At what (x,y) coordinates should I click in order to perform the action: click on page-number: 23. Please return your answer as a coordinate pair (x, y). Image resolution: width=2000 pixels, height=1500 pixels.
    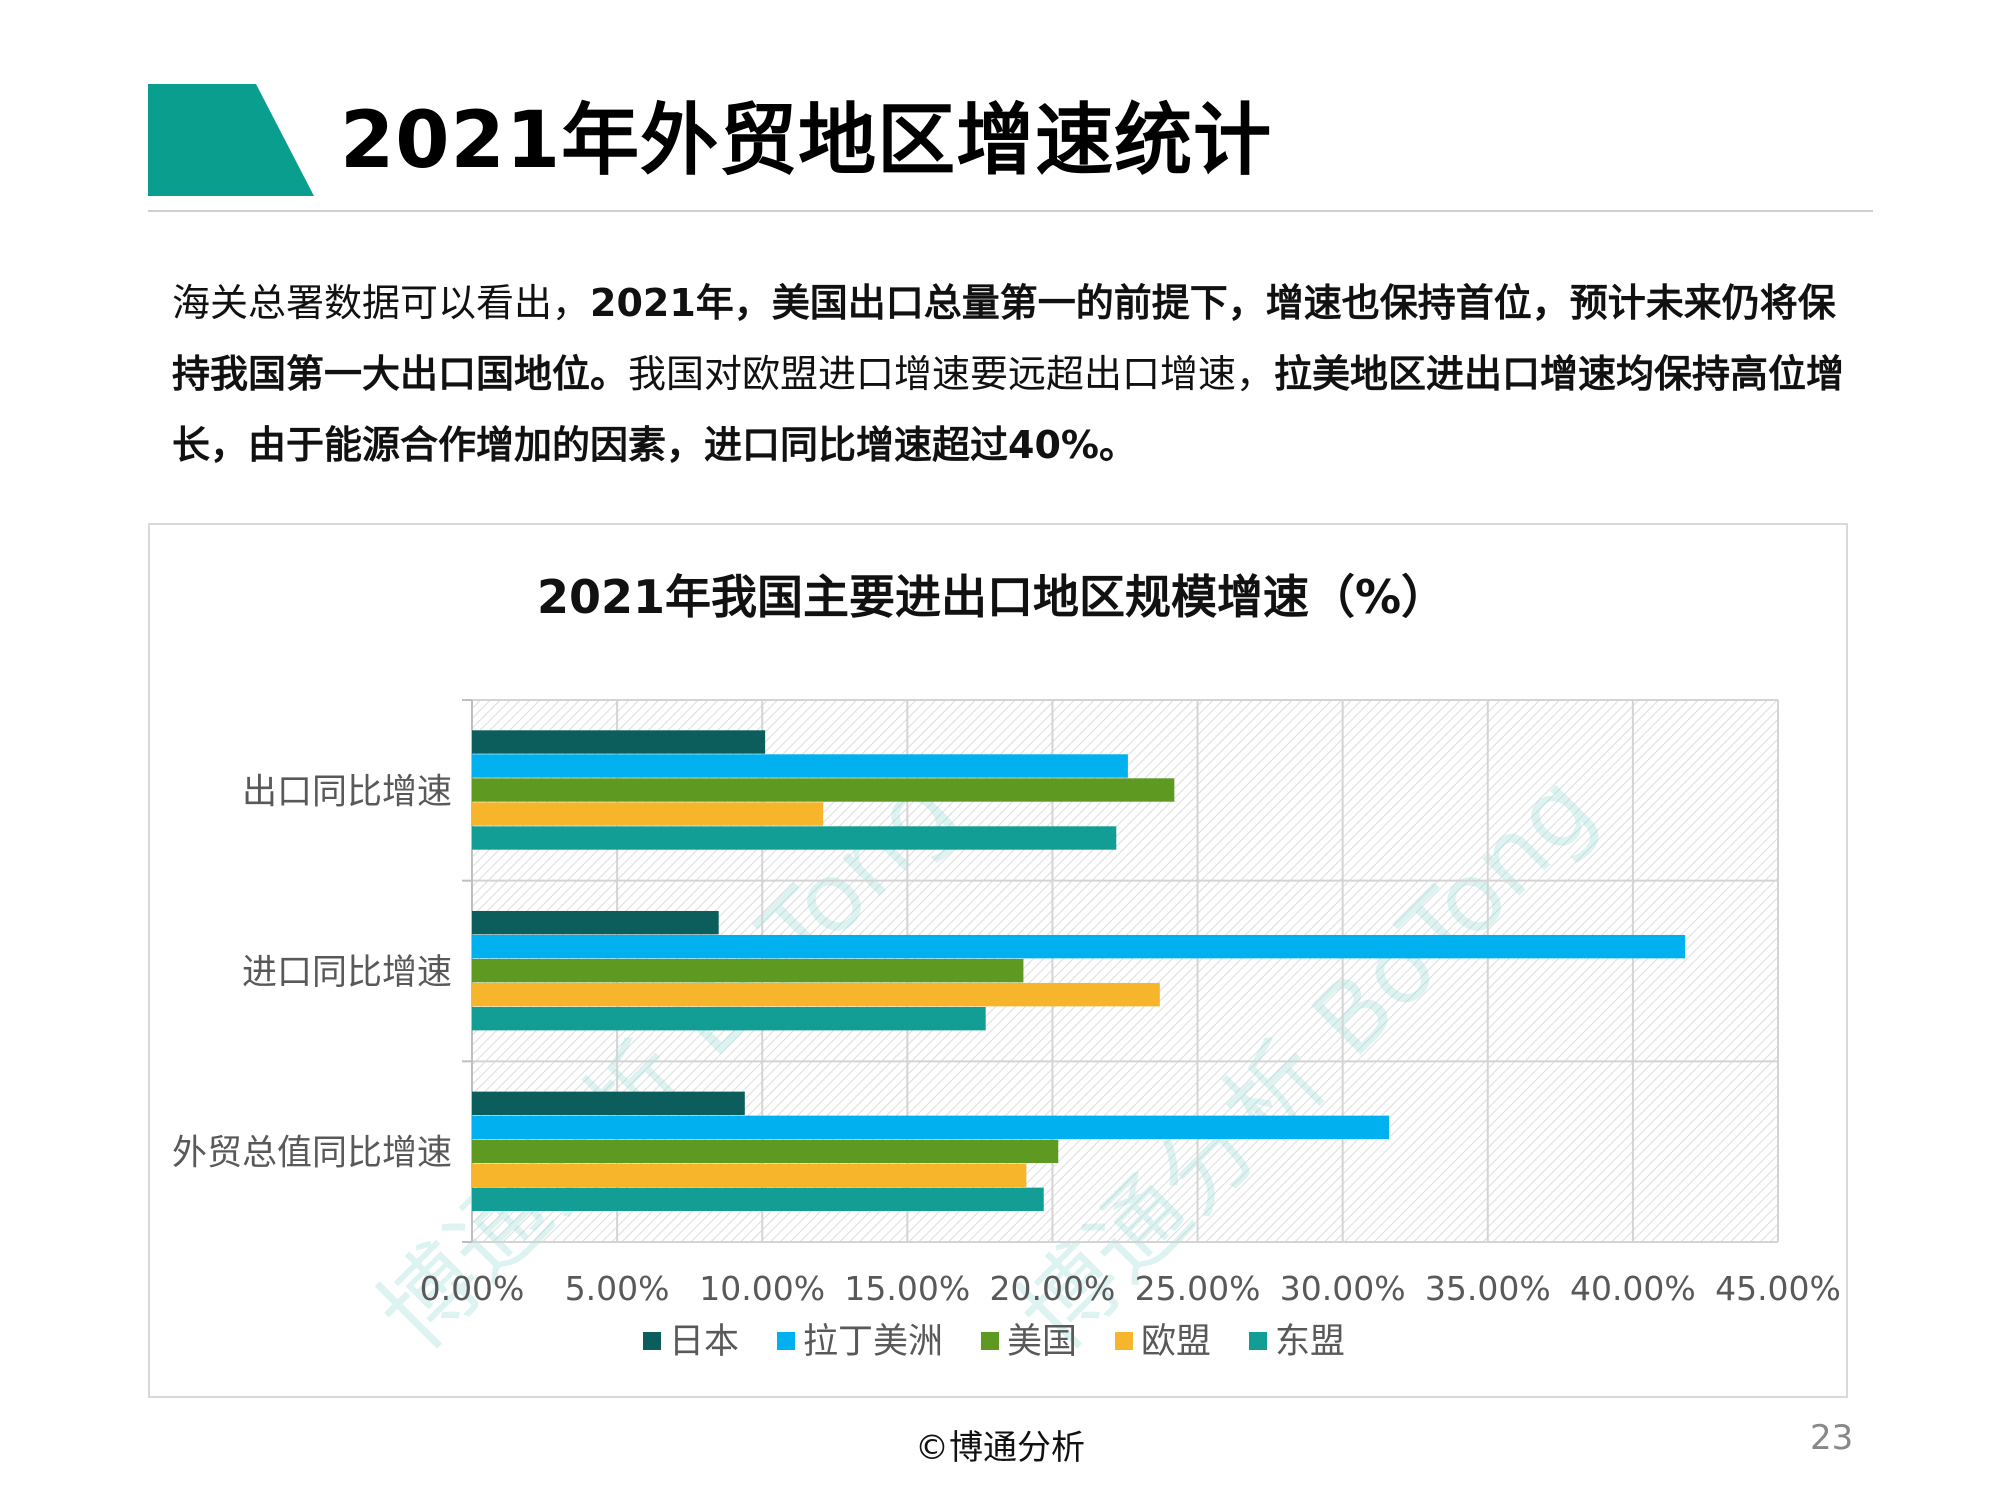
    Looking at the image, I should click on (1832, 1438).